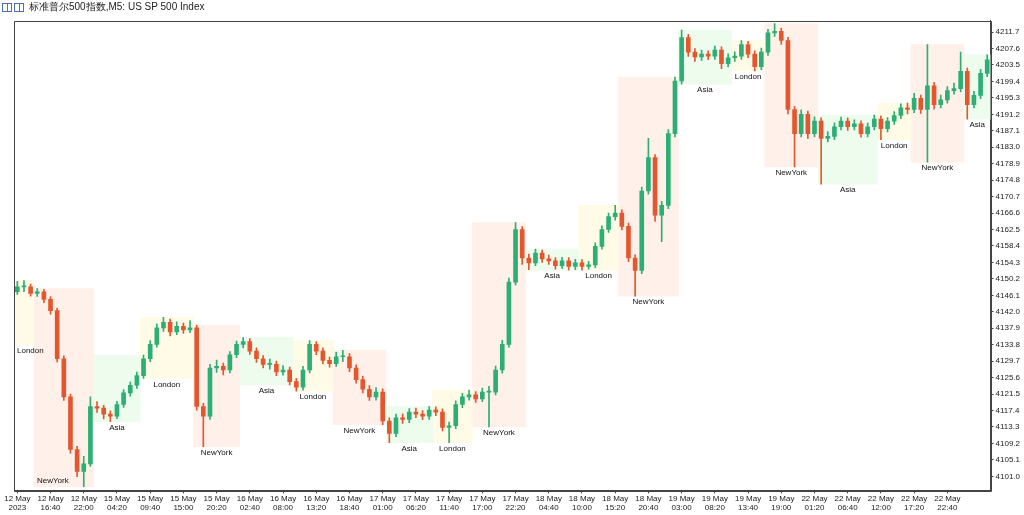 The width and height of the screenshot is (1024, 515). I want to click on y-tick-label: 4113.3, so click(1007, 427).